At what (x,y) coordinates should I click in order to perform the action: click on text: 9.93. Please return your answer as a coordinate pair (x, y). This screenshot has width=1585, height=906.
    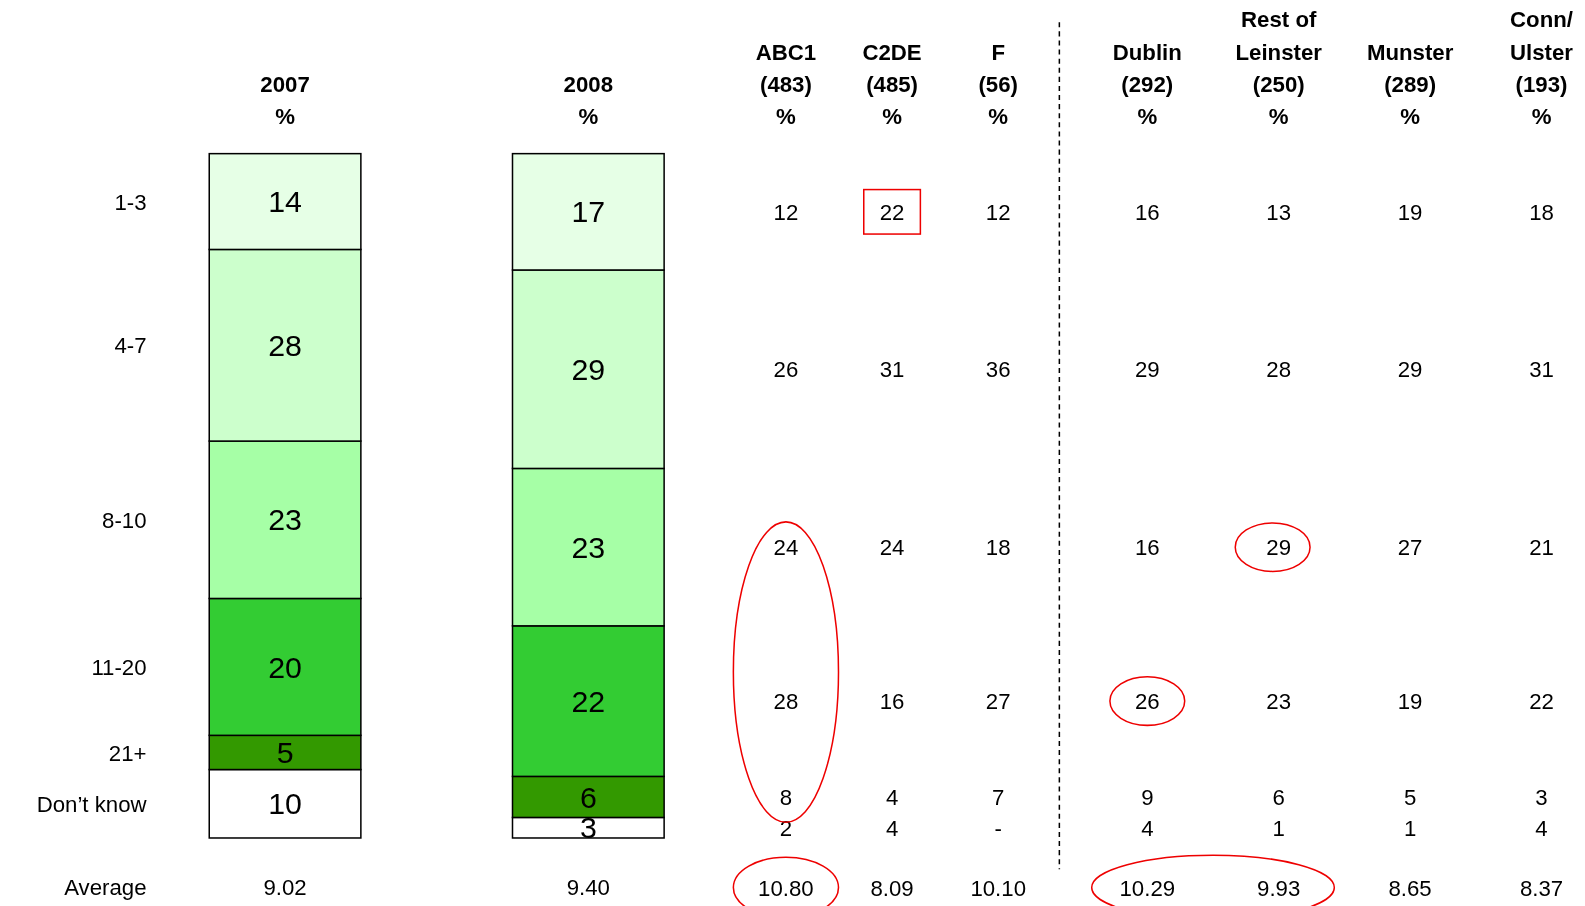
    Looking at the image, I should click on (1279, 888).